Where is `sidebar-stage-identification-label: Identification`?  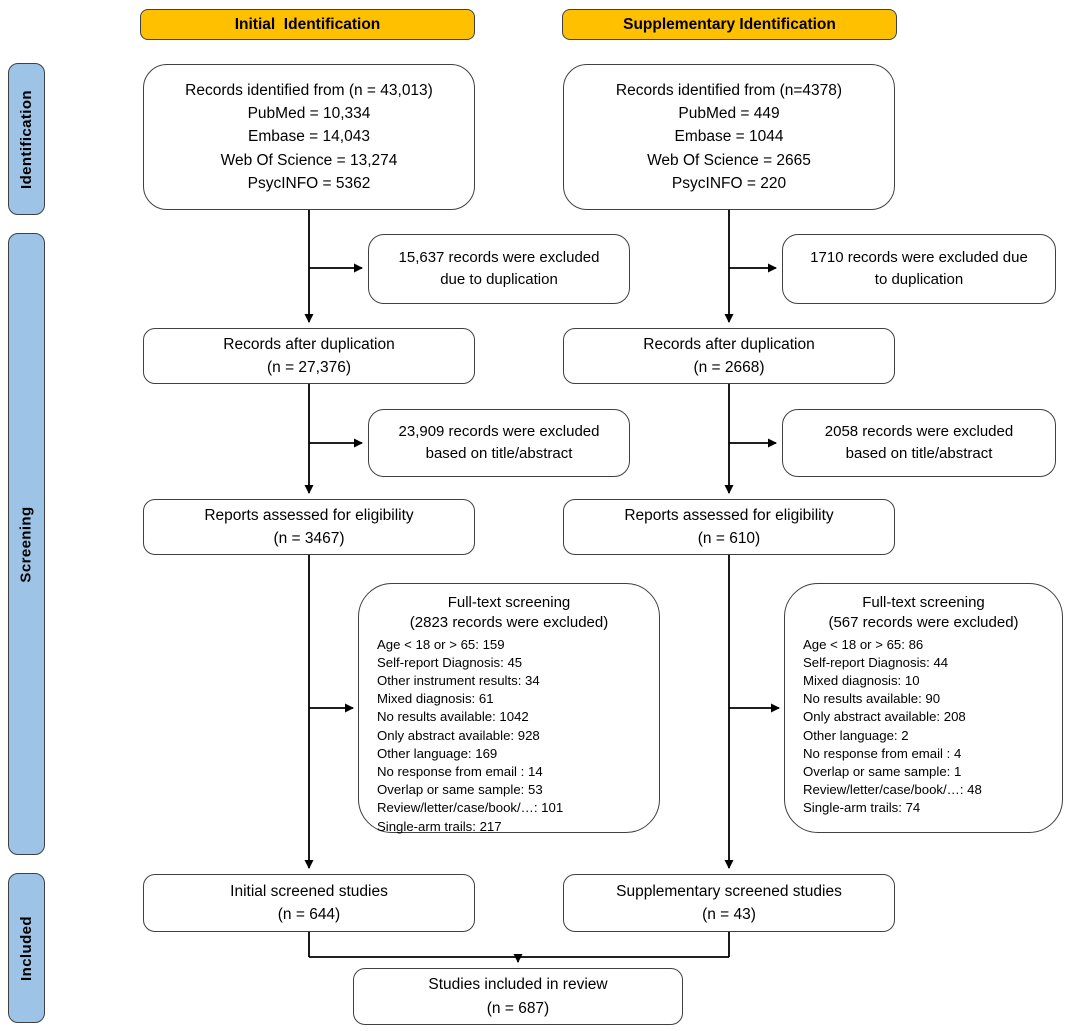
sidebar-stage-identification-label: Identification is located at coordinates (26, 139).